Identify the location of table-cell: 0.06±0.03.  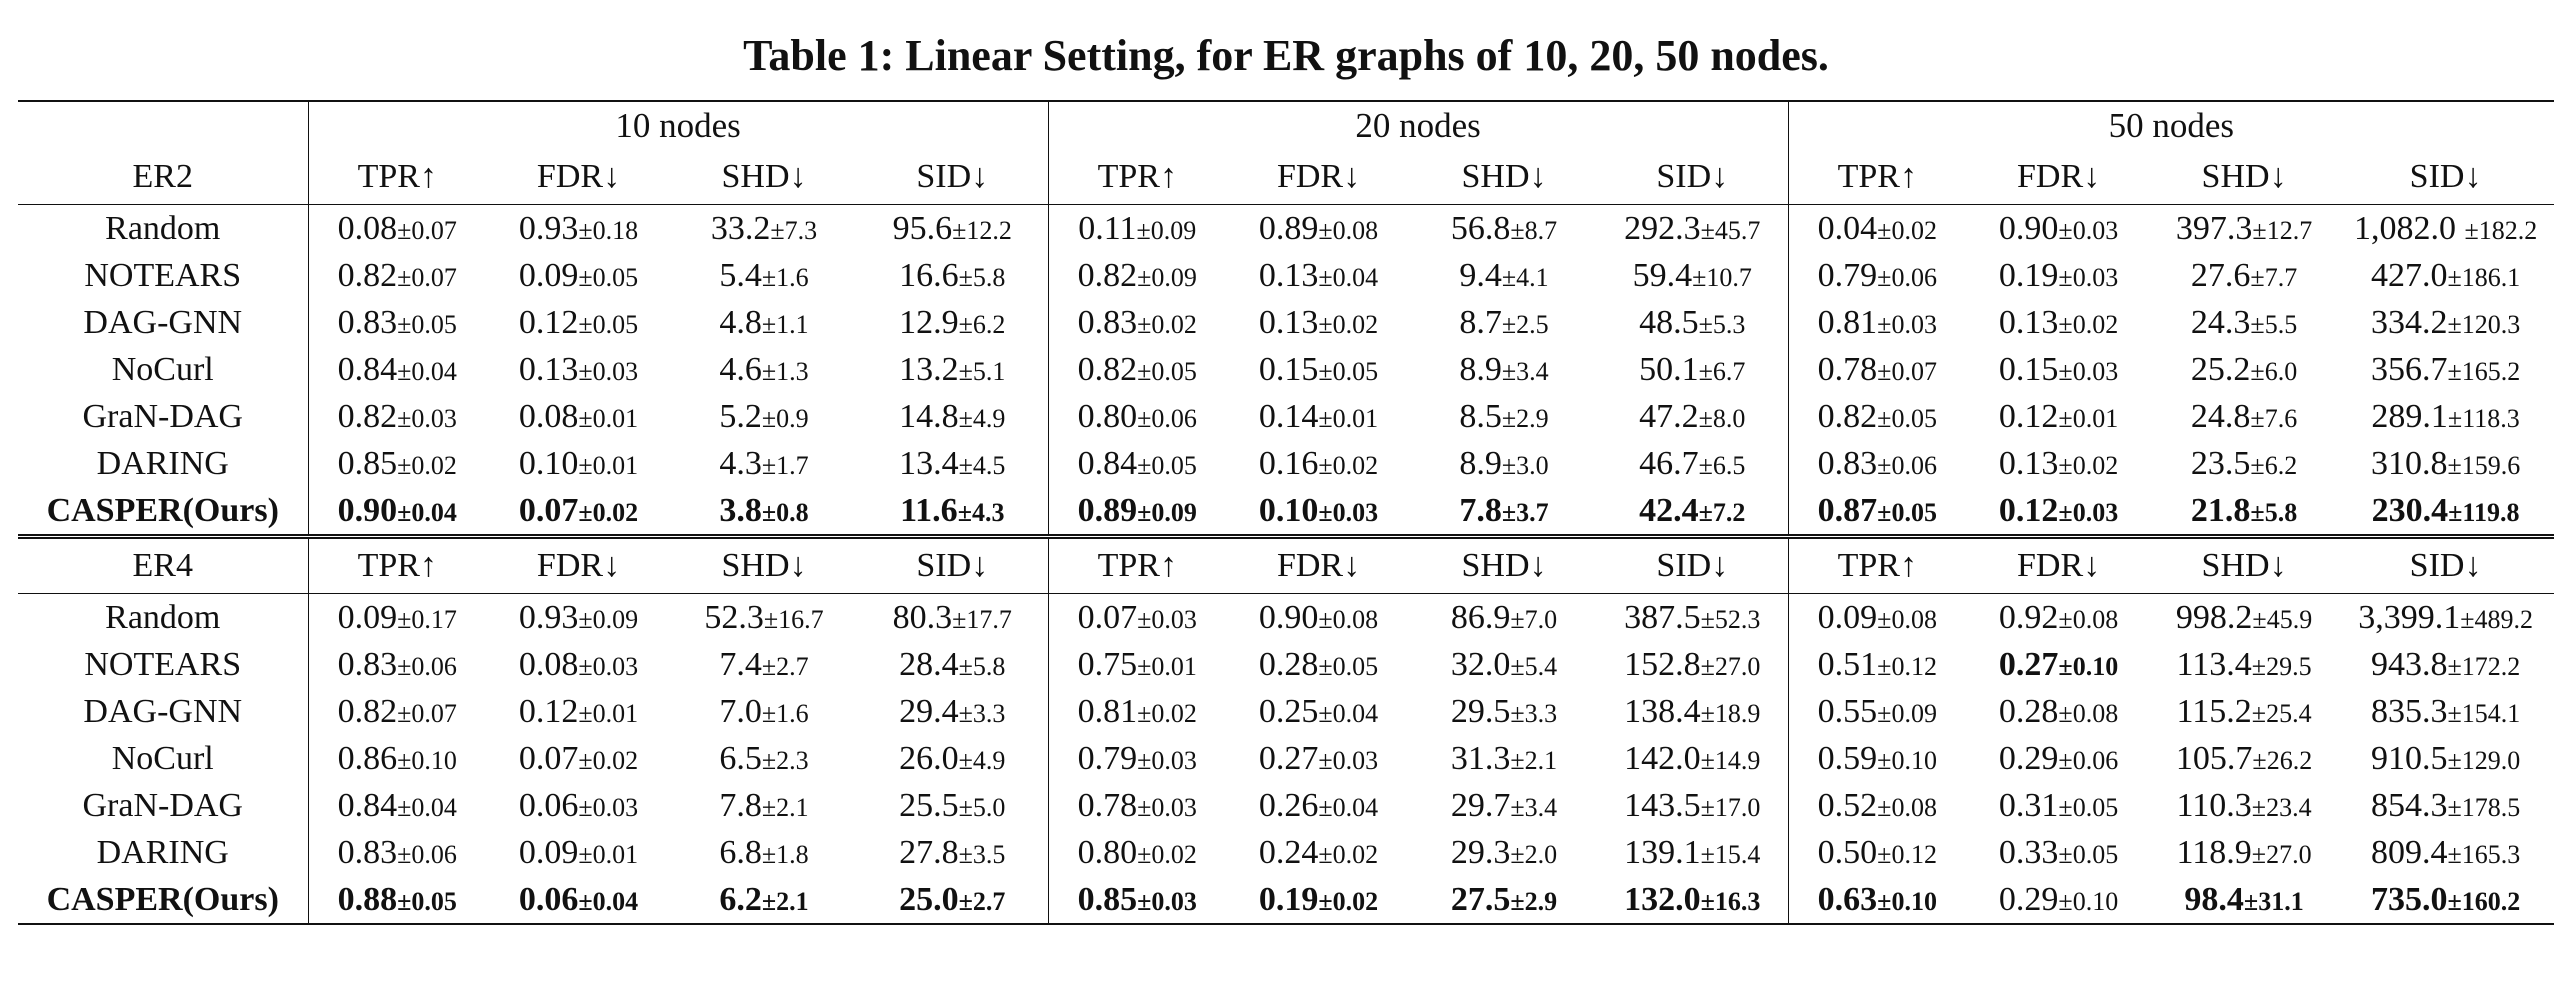
(578, 805).